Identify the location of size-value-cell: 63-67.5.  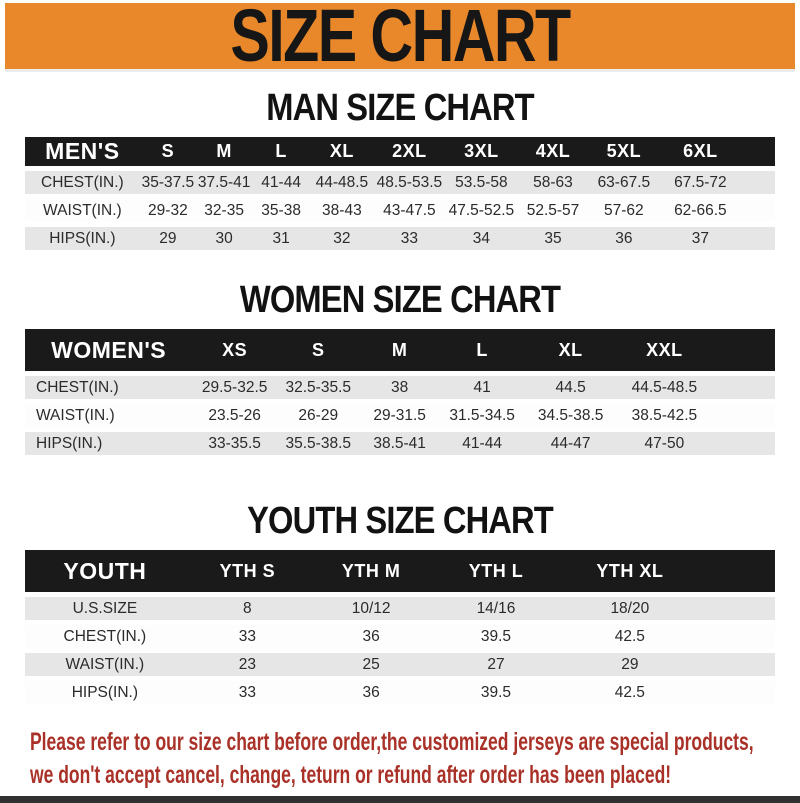
(624, 182).